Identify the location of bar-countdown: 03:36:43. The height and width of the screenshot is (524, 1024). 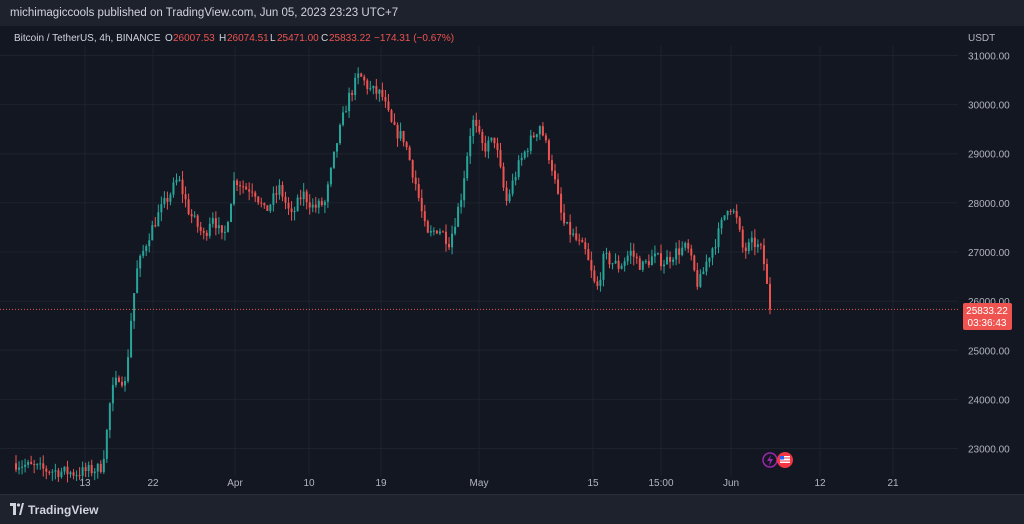
(987, 323).